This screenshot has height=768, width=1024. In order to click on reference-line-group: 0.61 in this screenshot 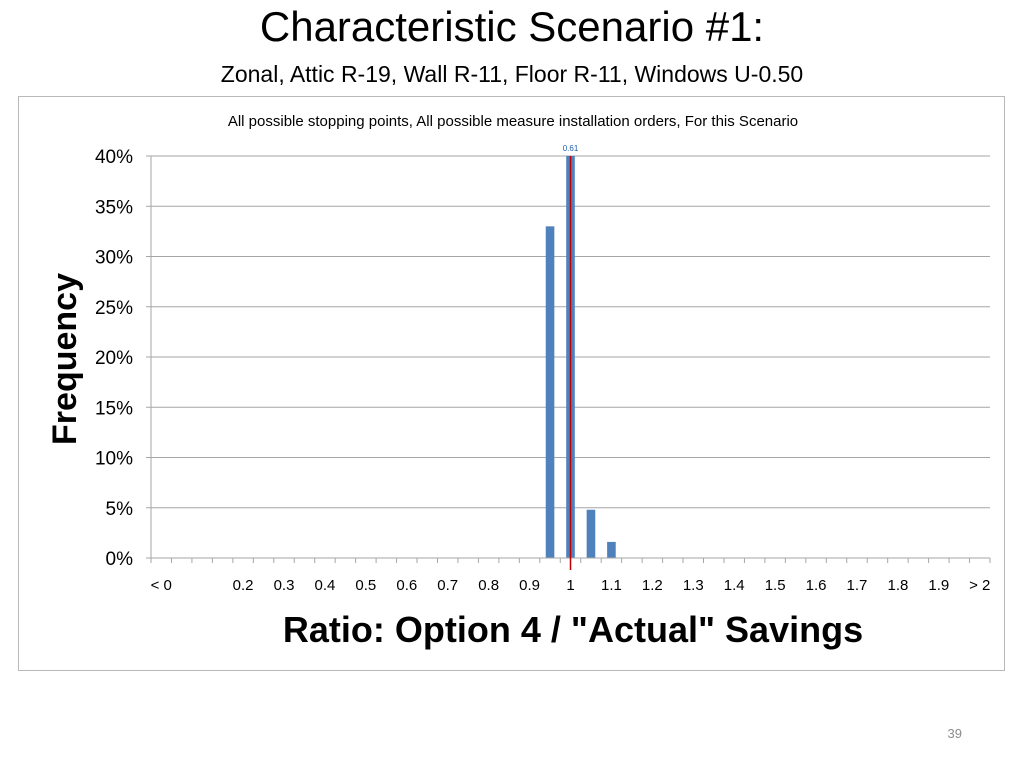, I will do `click(571, 357)`.